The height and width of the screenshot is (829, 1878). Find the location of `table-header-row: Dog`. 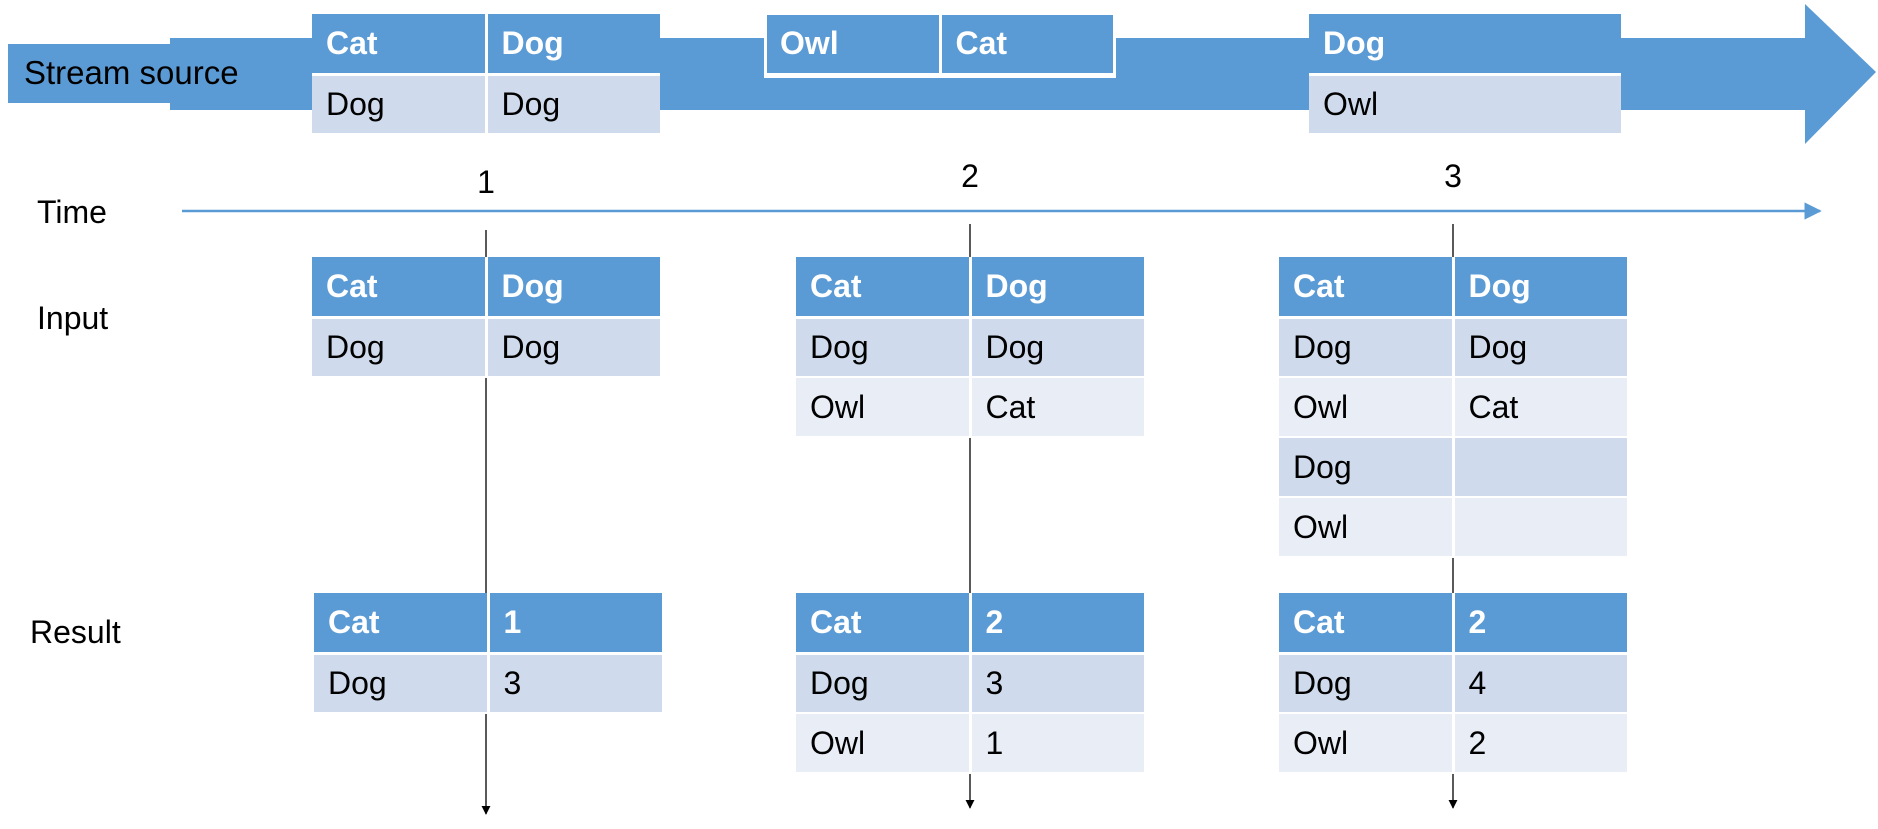

table-header-row: Dog is located at coordinates (1465, 45).